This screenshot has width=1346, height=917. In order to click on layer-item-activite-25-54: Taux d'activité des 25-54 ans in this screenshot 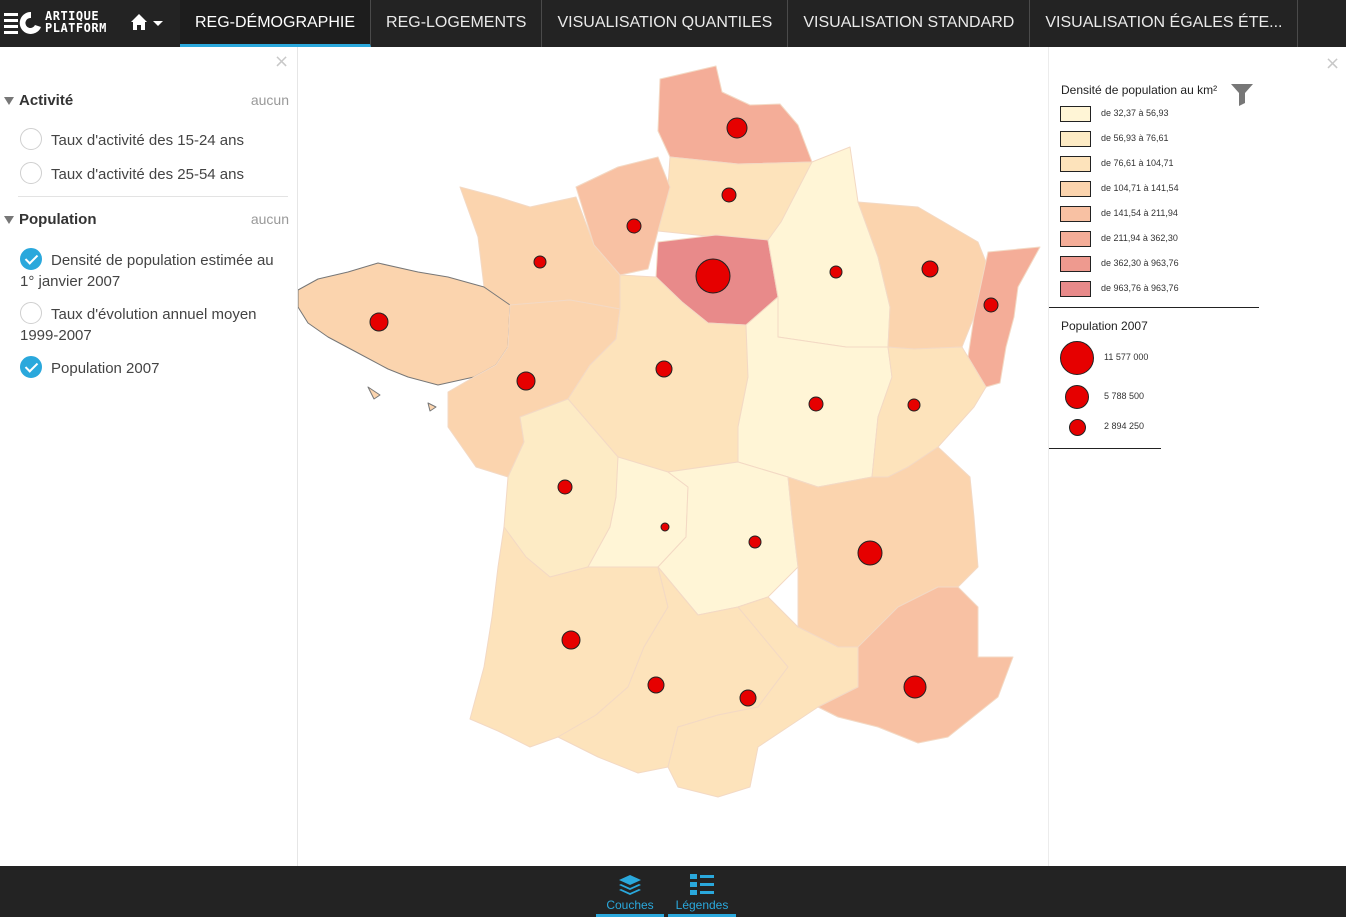, I will do `click(151, 174)`.